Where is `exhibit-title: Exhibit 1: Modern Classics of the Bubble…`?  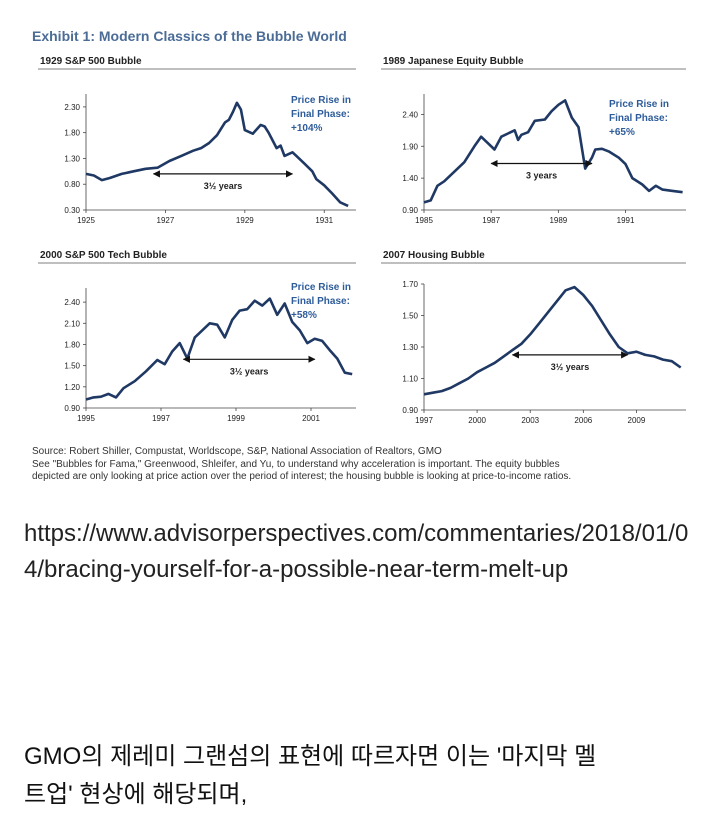 exhibit-title: Exhibit 1: Modern Classics of the Bubble… is located at coordinates (189, 36).